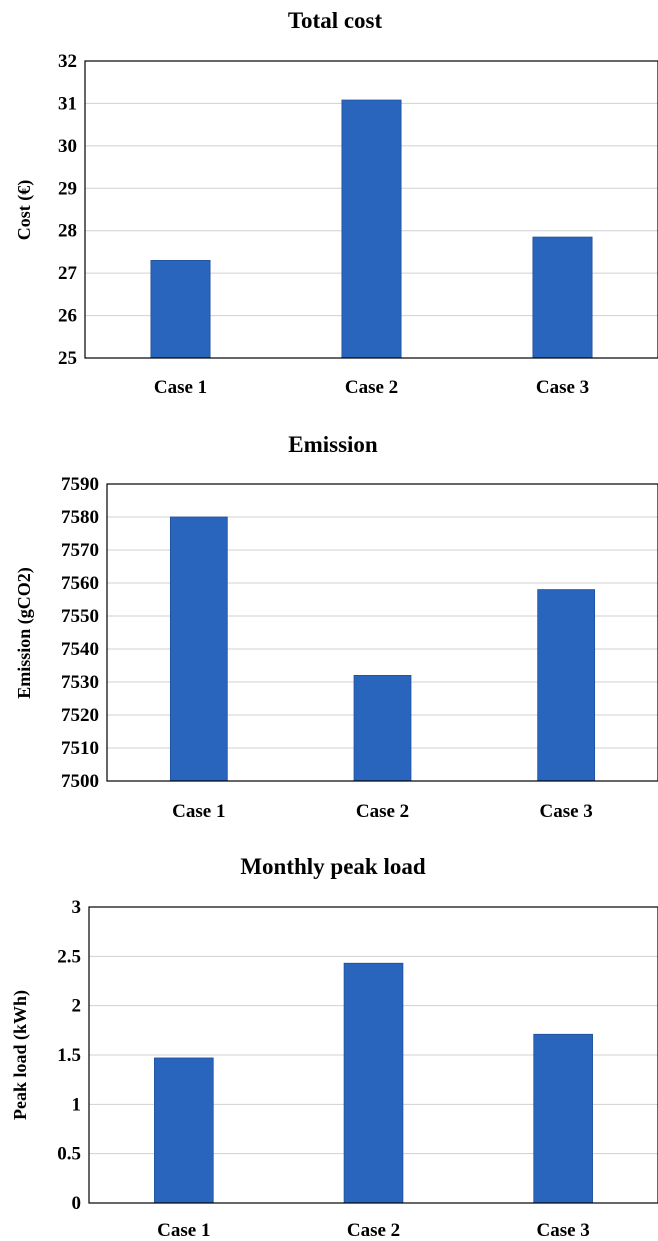 The width and height of the screenshot is (658, 1241). Describe the element at coordinates (80, 484) in the screenshot. I see `y-tick-label: 7590` at that location.